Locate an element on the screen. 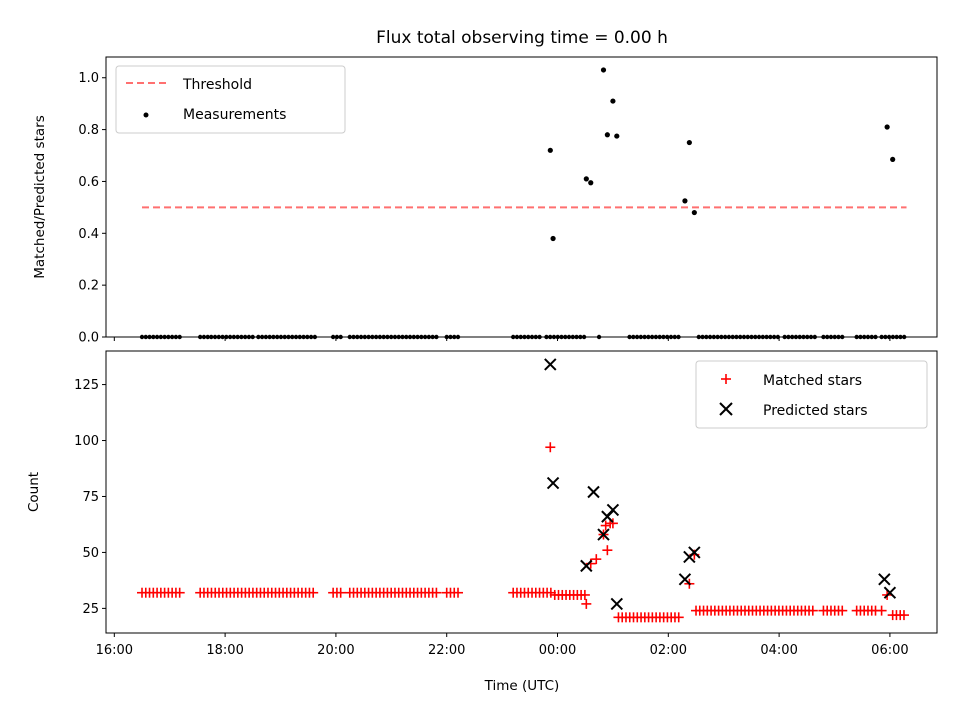 This screenshot has width=960, height=725. bottom-x-tick-label: 16:00 is located at coordinates (114, 650).